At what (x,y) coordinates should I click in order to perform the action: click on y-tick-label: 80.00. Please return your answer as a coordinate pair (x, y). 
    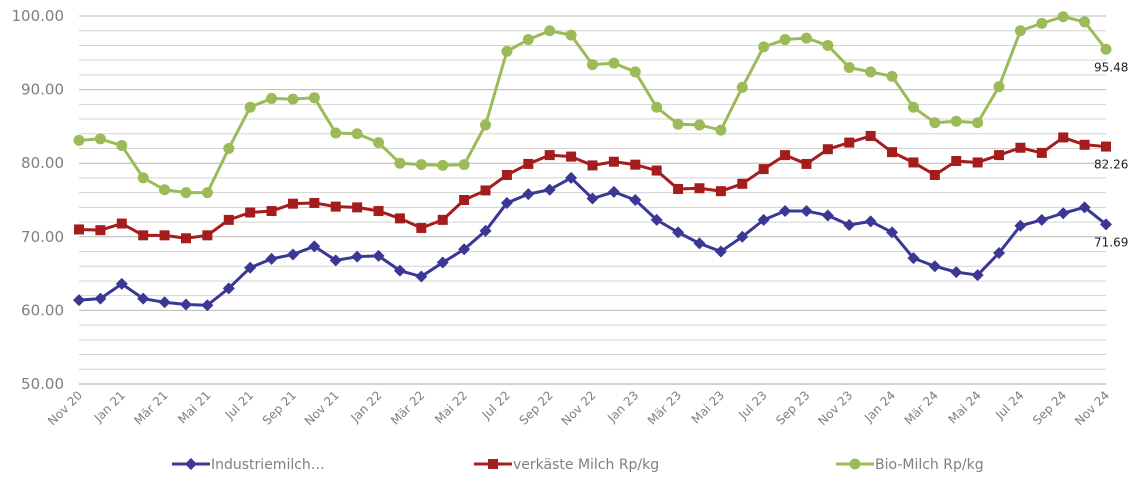
    Looking at the image, I should click on (42, 163).